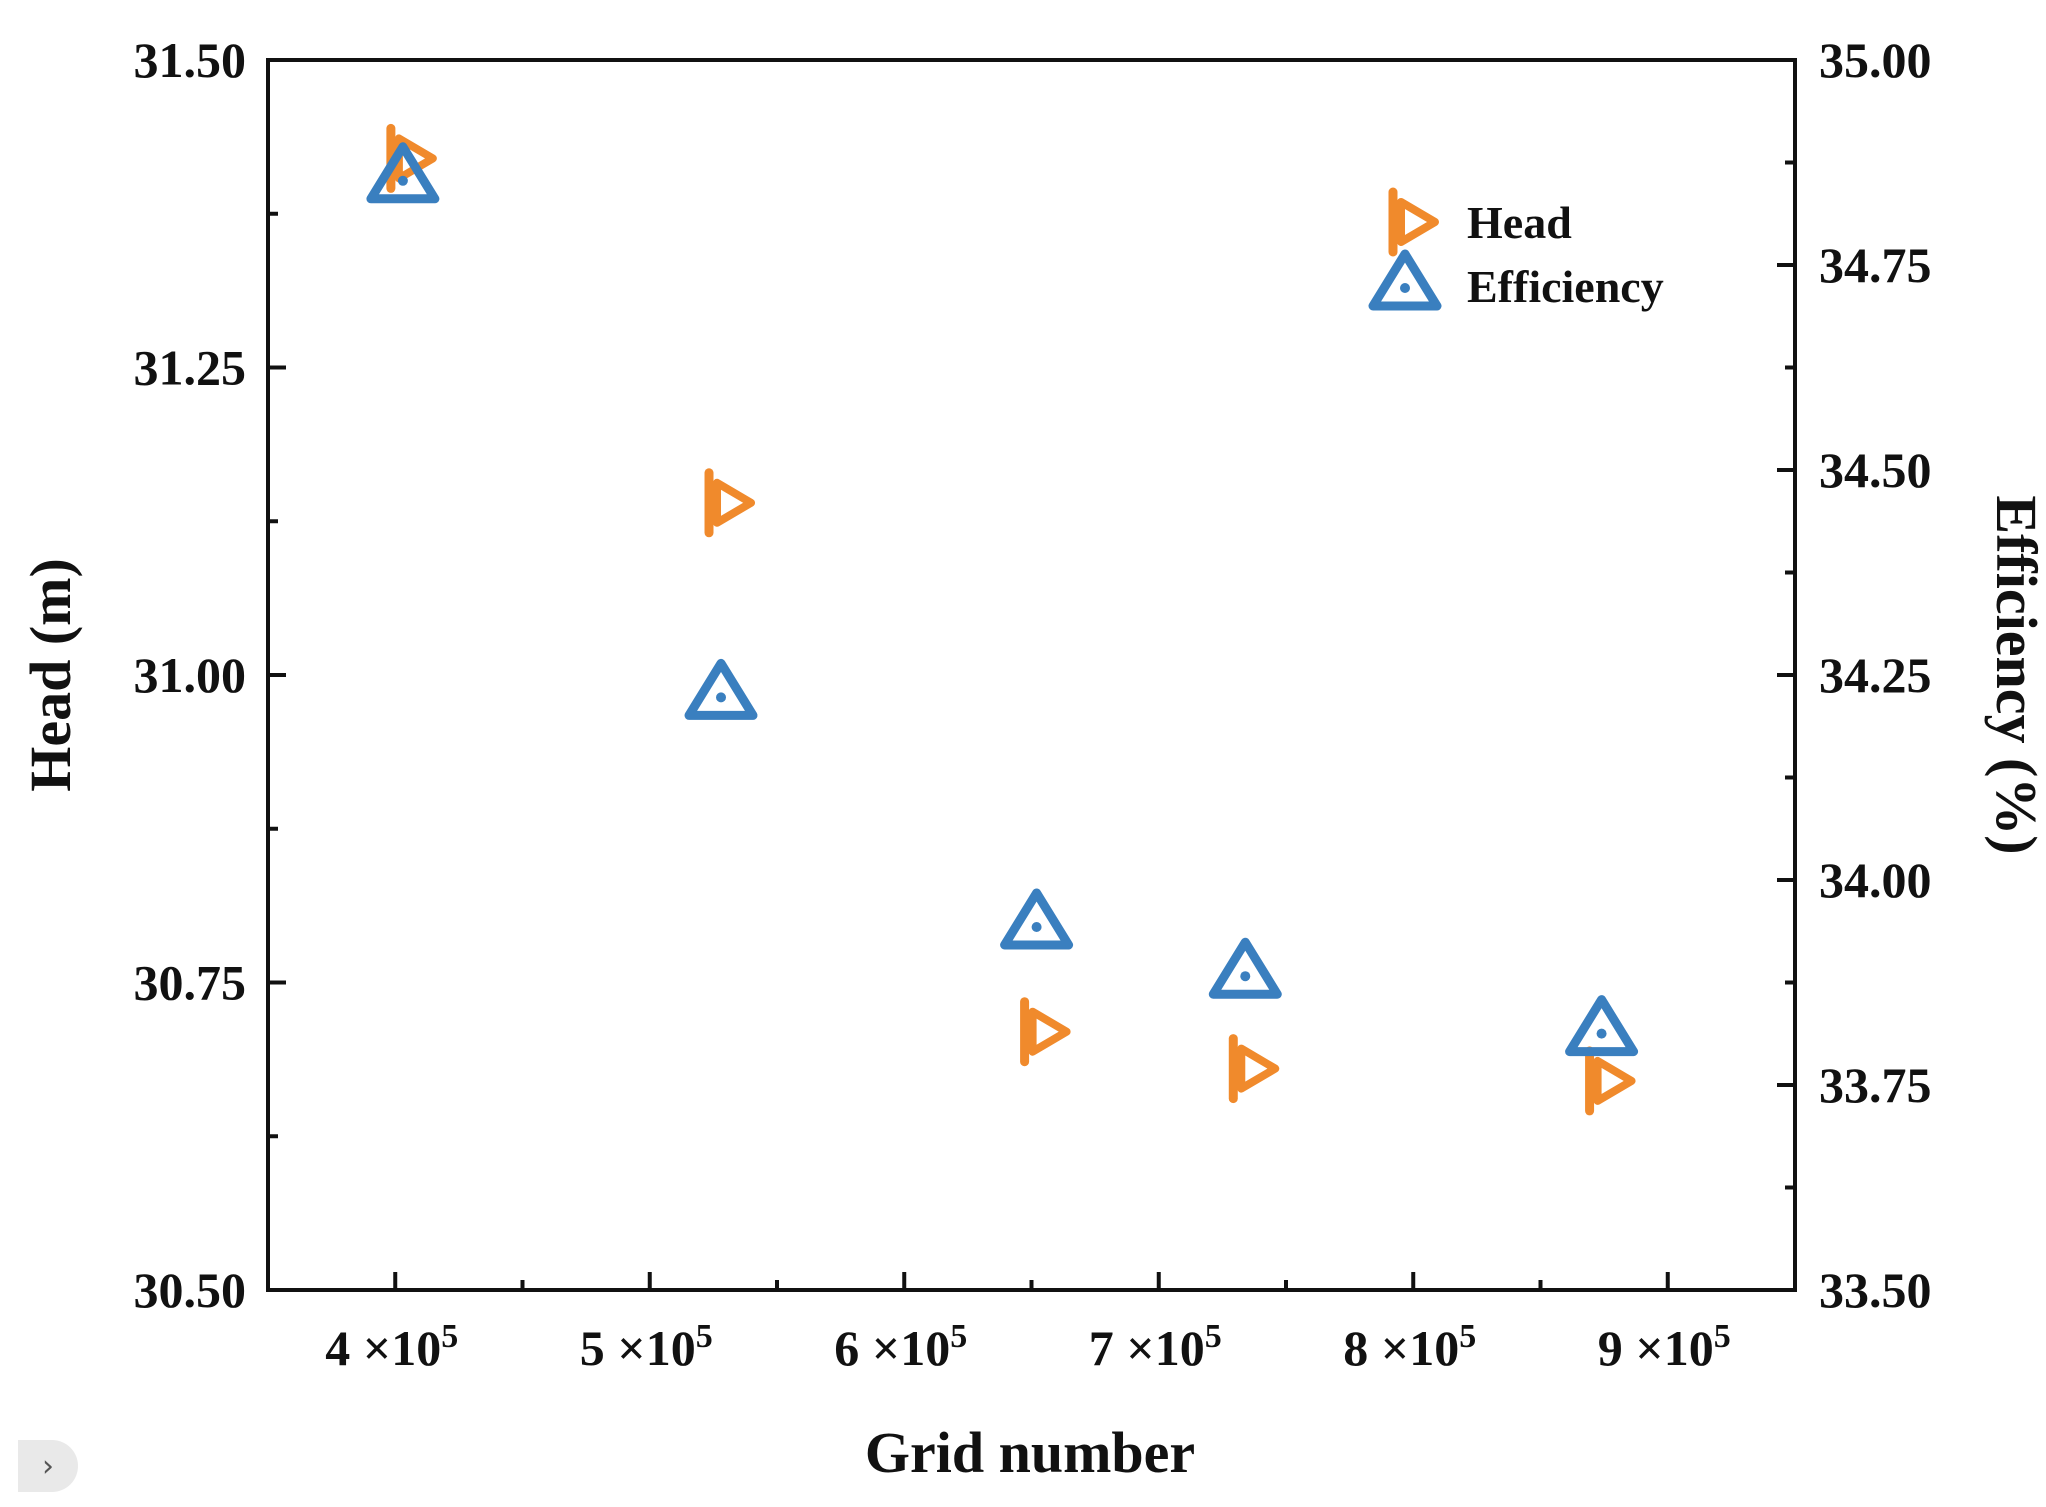 The width and height of the screenshot is (2046, 1507). Describe the element at coordinates (1030, 1452) in the screenshot. I see `x-axis-title: Grid number` at that location.